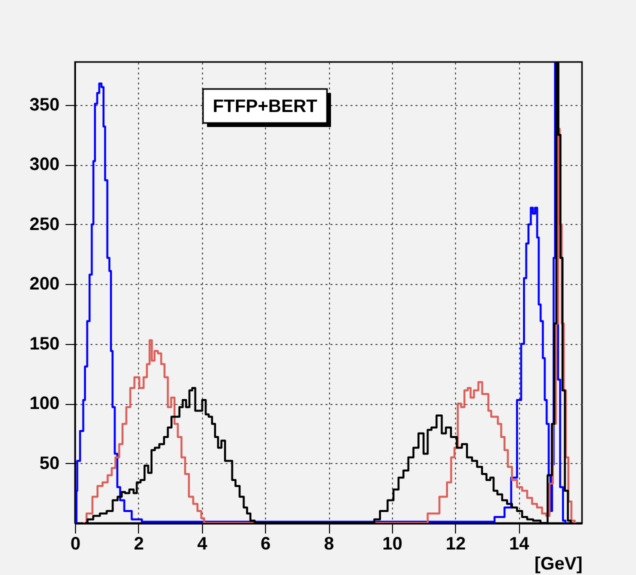 The width and height of the screenshot is (636, 575). Describe the element at coordinates (44, 104) in the screenshot. I see `y-tick-label: 350` at that location.